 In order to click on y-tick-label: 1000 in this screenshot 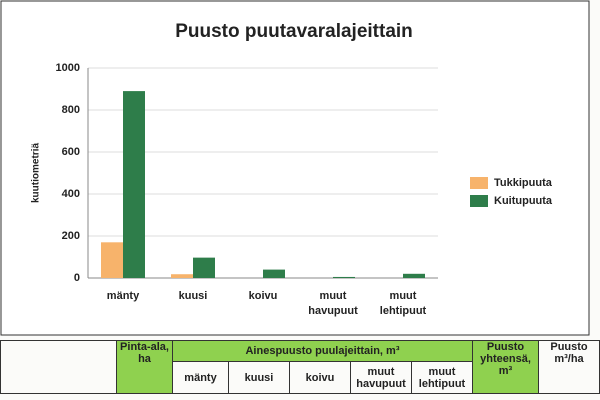, I will do `click(68, 68)`.